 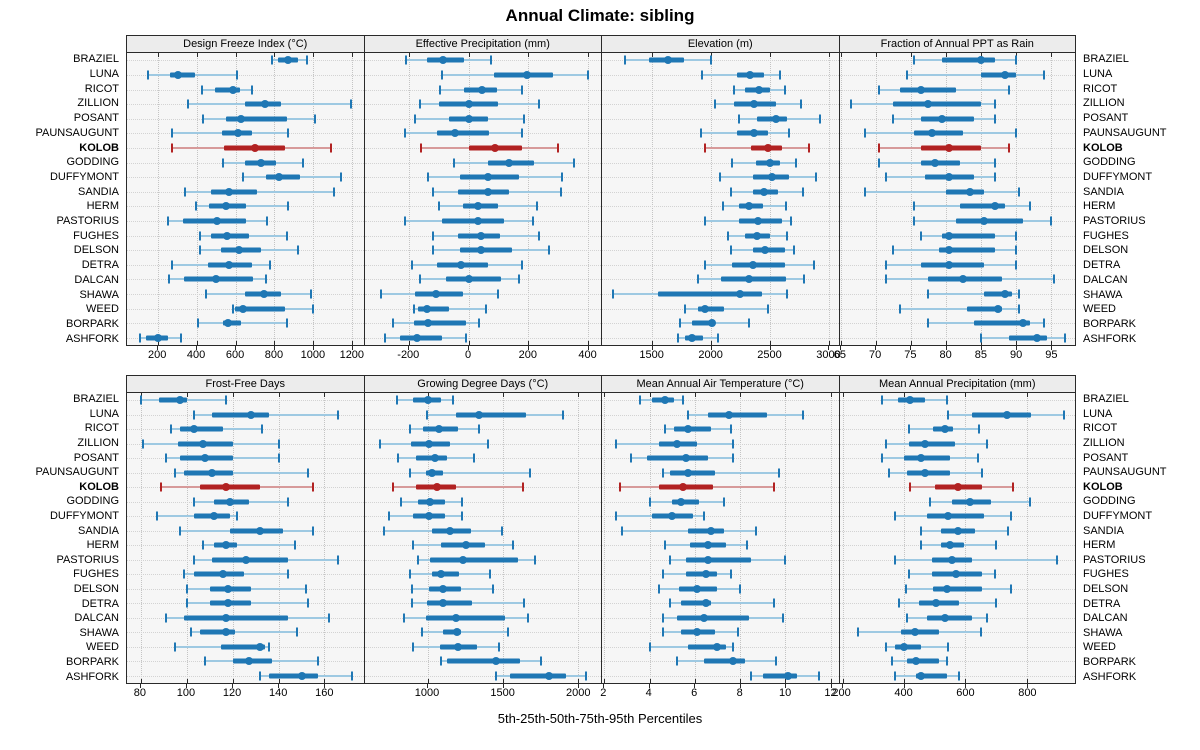 What do you see at coordinates (785, 693) in the screenshot?
I see `axis-tick-label: 10` at bounding box center [785, 693].